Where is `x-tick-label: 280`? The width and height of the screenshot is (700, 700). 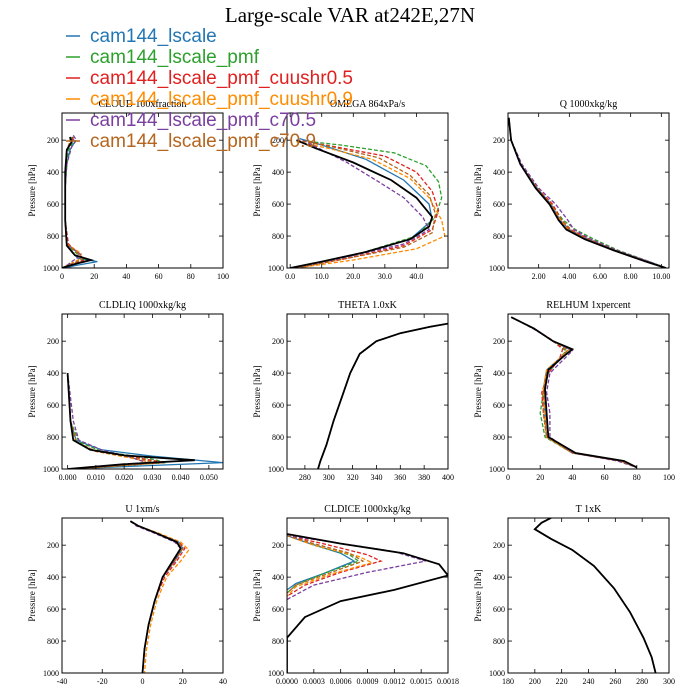
x-tick-label: 280 is located at coordinates (642, 681).